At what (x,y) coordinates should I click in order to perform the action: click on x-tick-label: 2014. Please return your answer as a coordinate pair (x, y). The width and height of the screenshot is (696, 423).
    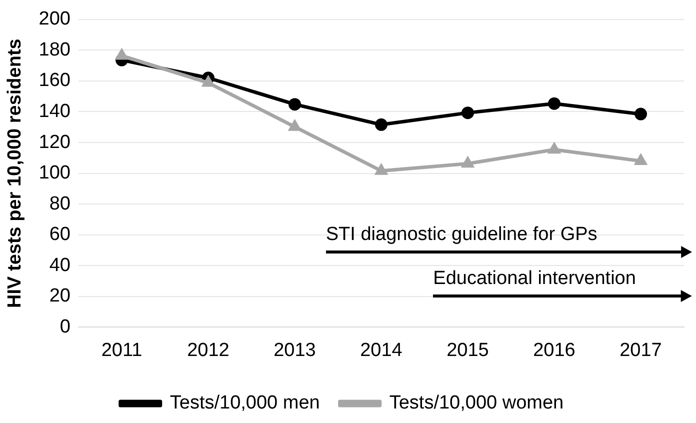
    Looking at the image, I should click on (381, 350).